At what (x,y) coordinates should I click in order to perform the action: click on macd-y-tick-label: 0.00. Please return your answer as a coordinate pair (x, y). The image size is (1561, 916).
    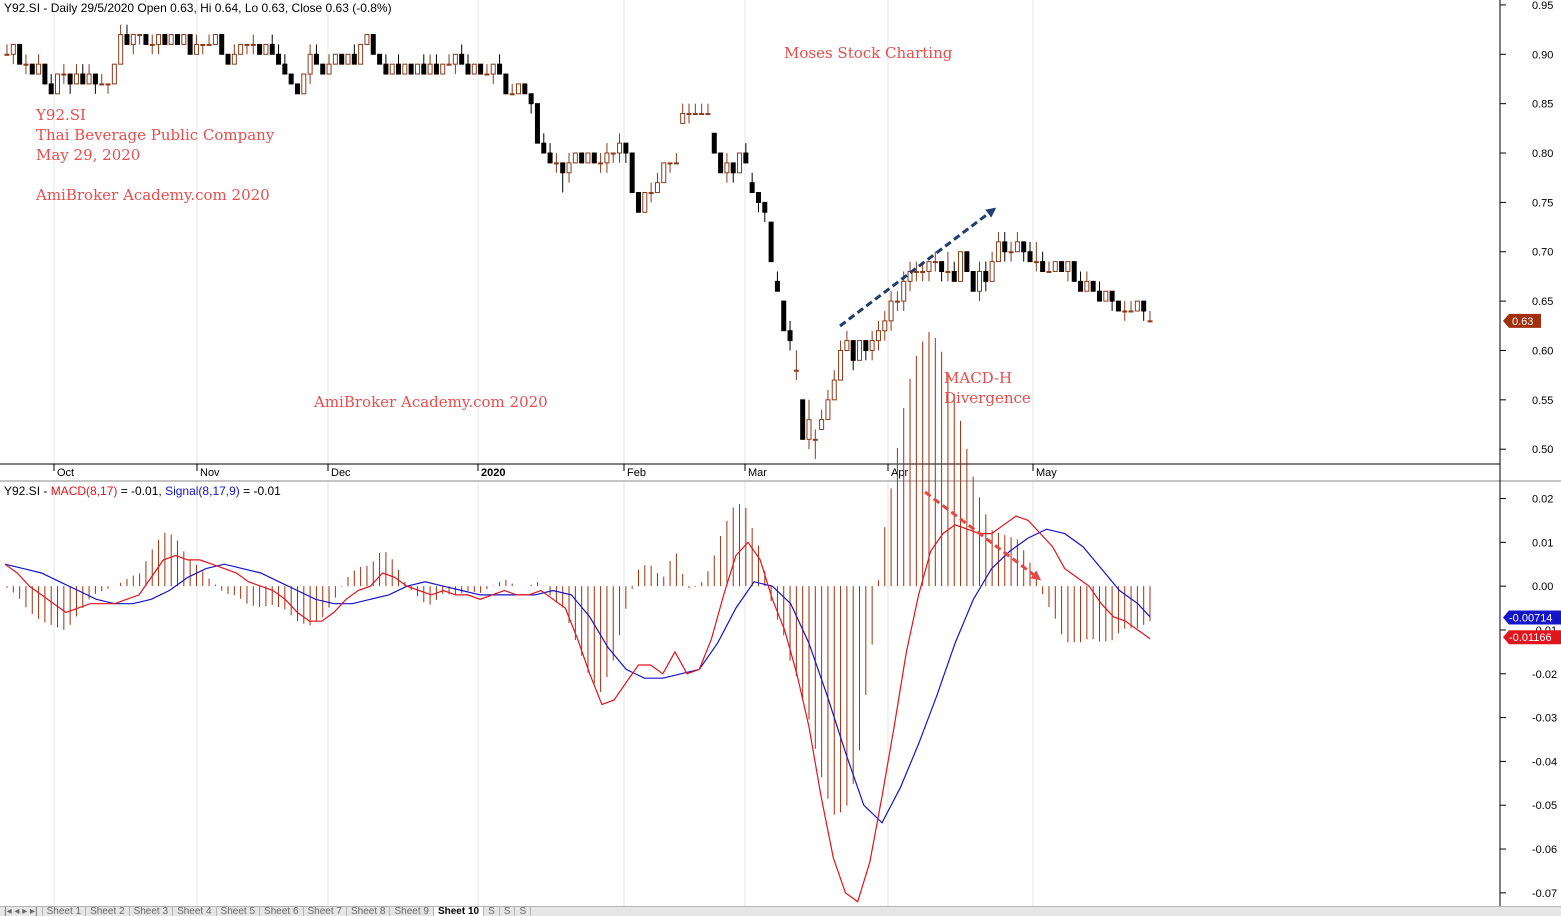
    Looking at the image, I should click on (1542, 587).